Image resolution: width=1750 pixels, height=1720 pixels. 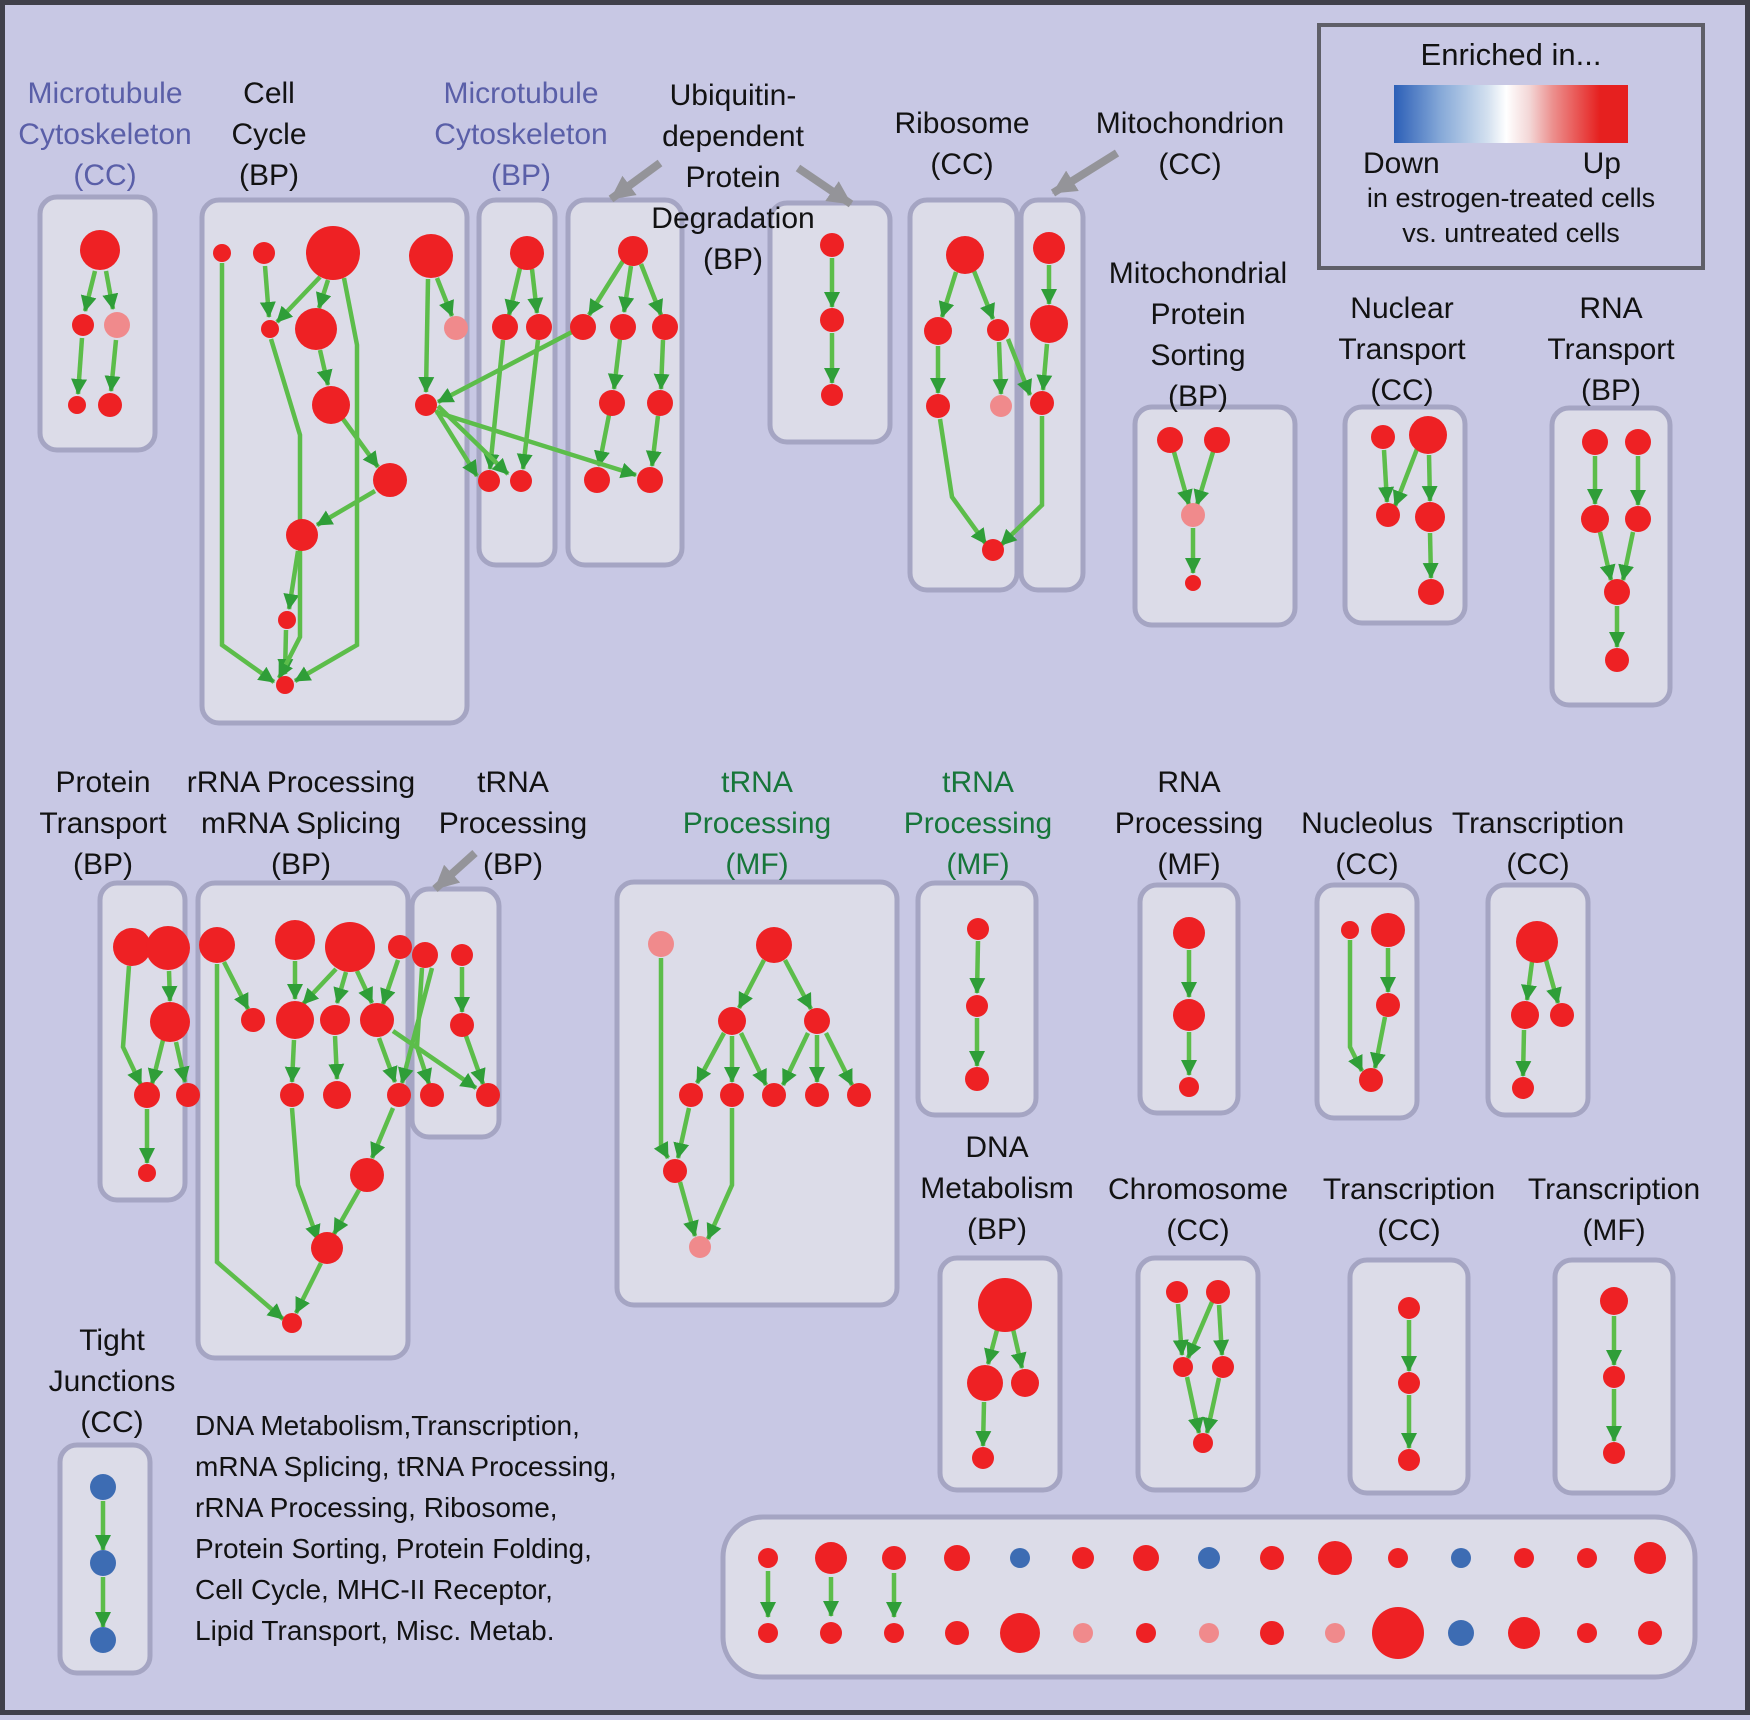 What do you see at coordinates (1189, 823) in the screenshot?
I see `cluster-label-rna-processing-mf: RNA Processing (MF)` at bounding box center [1189, 823].